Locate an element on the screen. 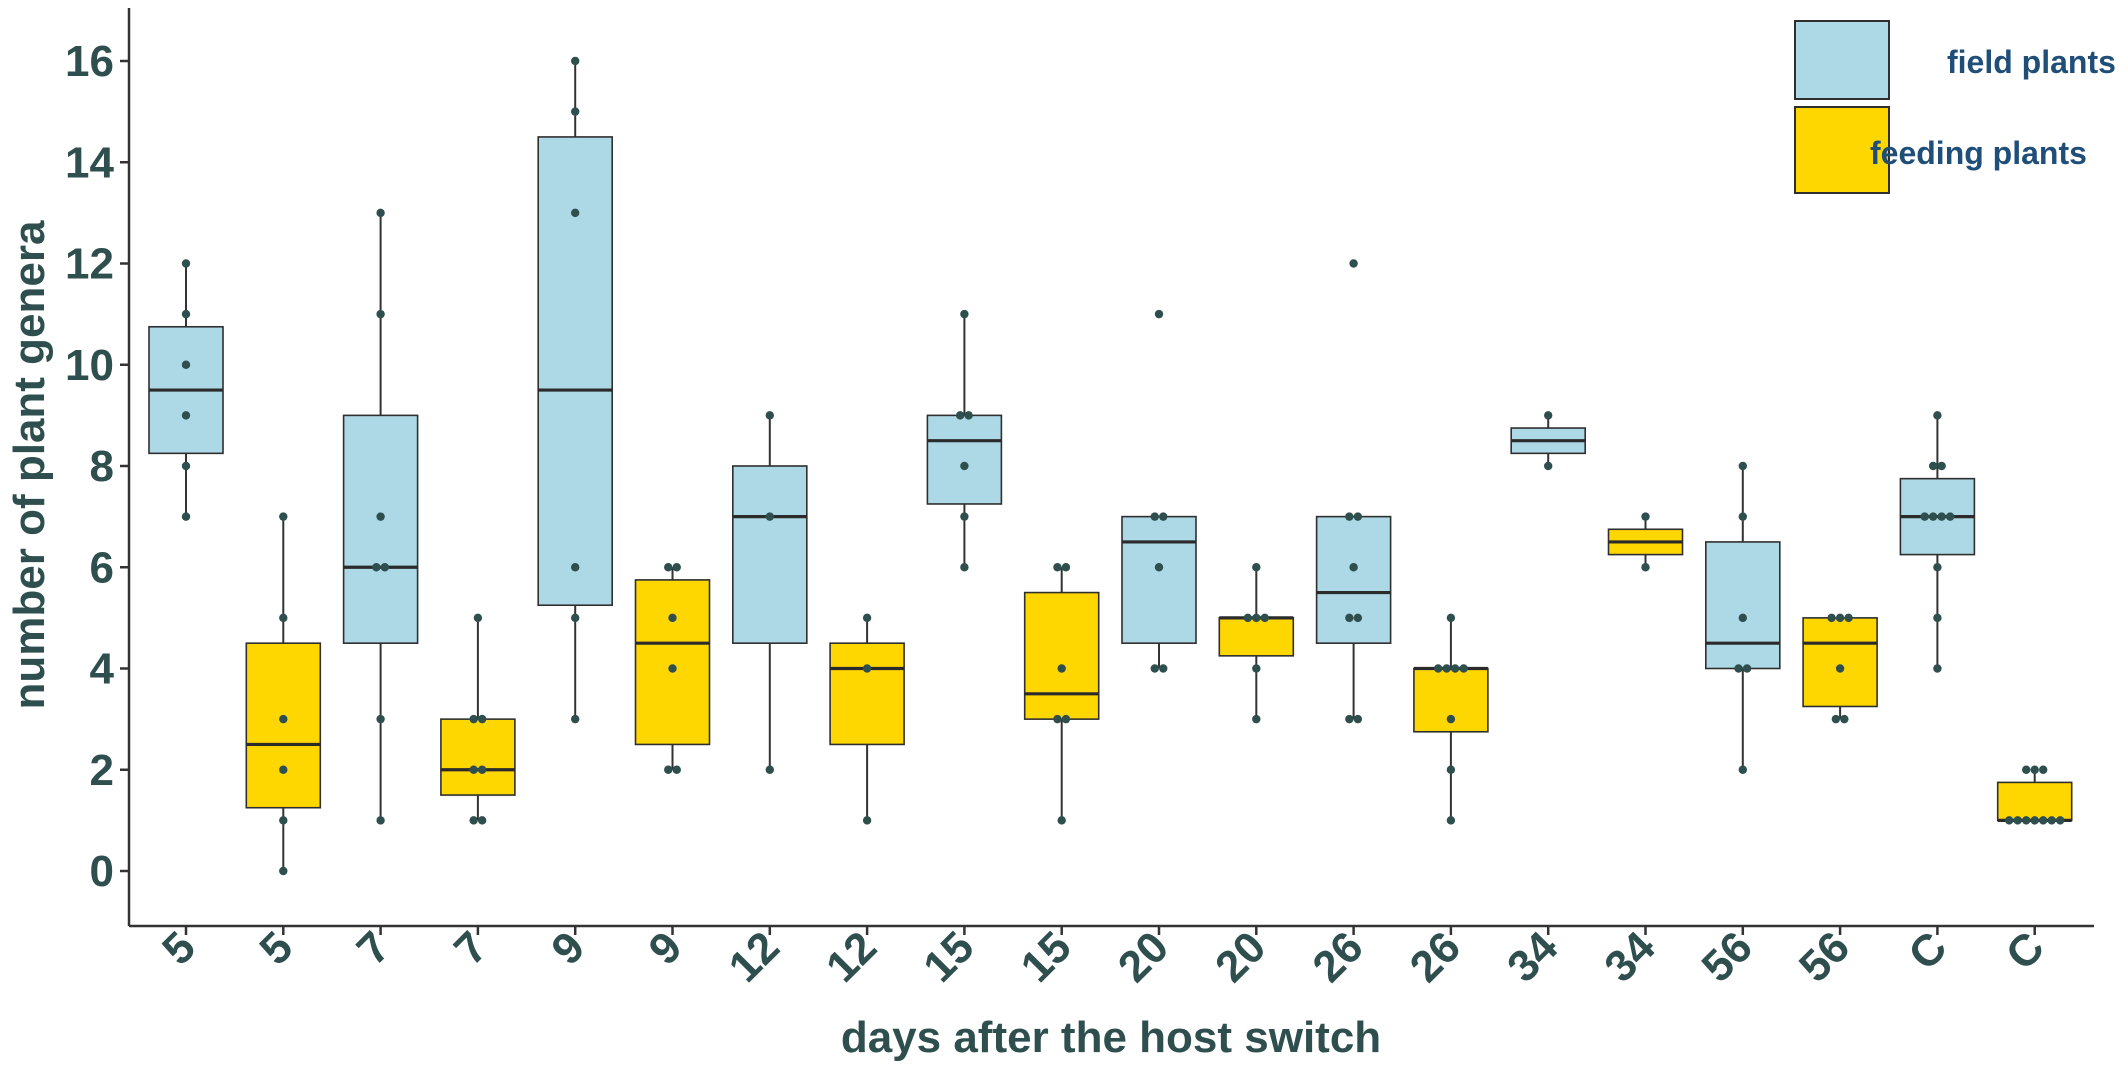 This screenshot has width=2128, height=1072. x-tick-label: 7 is located at coordinates (374, 948).